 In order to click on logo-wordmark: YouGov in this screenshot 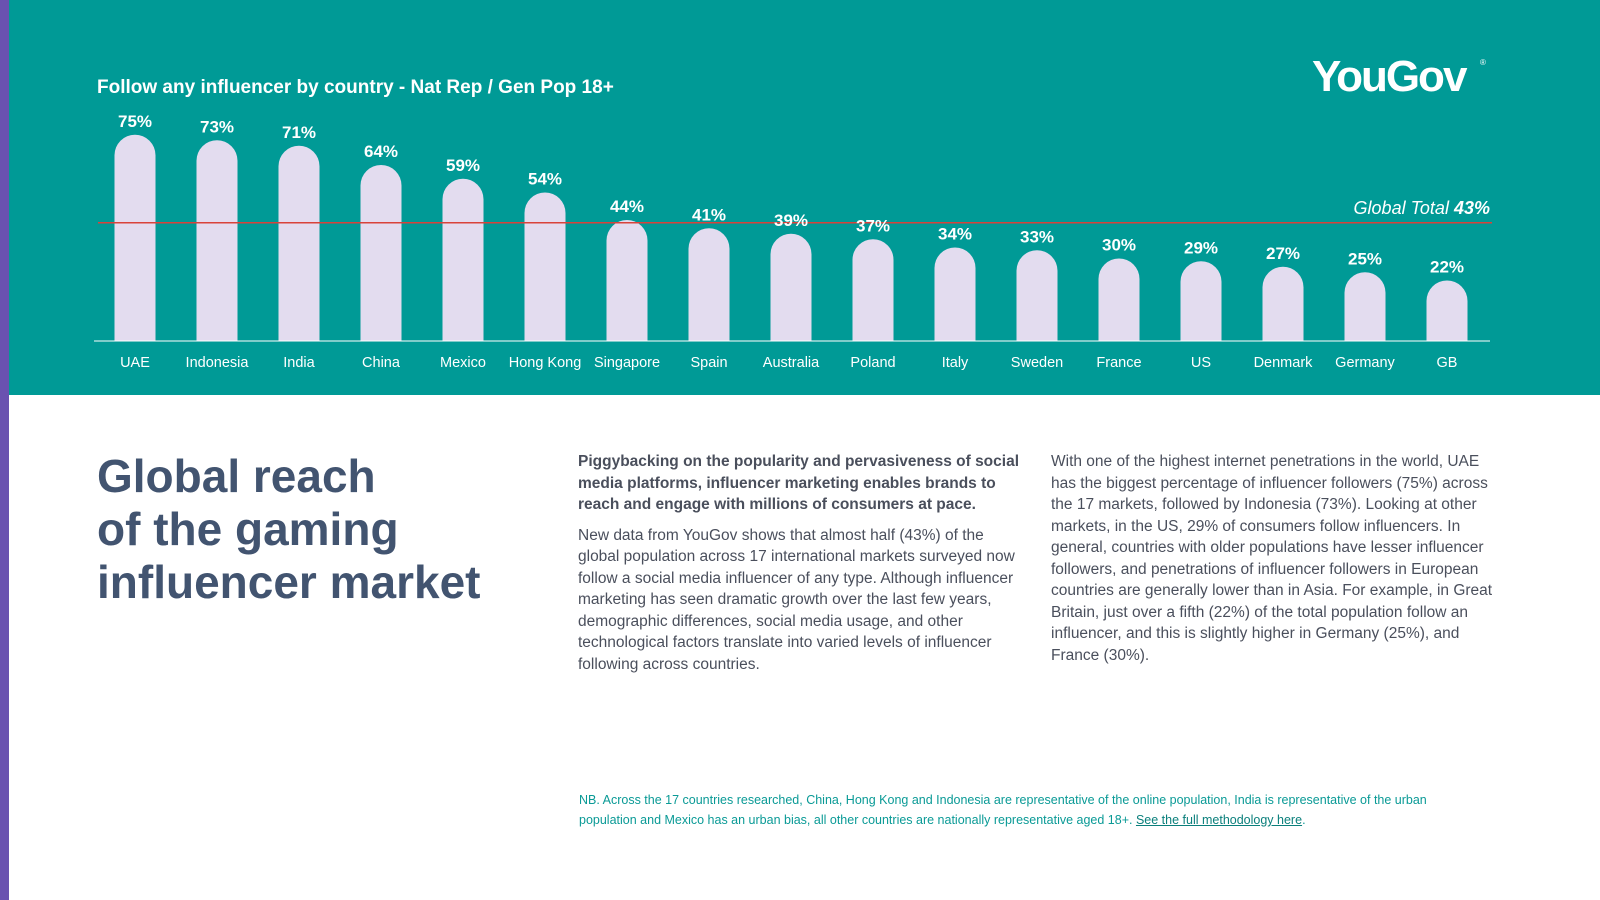, I will do `click(1389, 76)`.